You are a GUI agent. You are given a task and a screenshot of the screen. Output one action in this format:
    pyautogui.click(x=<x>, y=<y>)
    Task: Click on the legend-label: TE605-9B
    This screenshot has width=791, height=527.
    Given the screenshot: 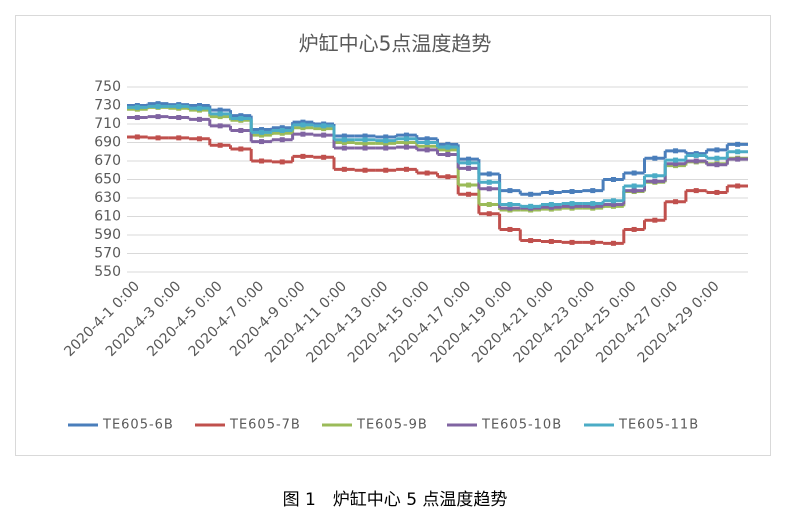 What is the action you would take?
    pyautogui.click(x=392, y=425)
    